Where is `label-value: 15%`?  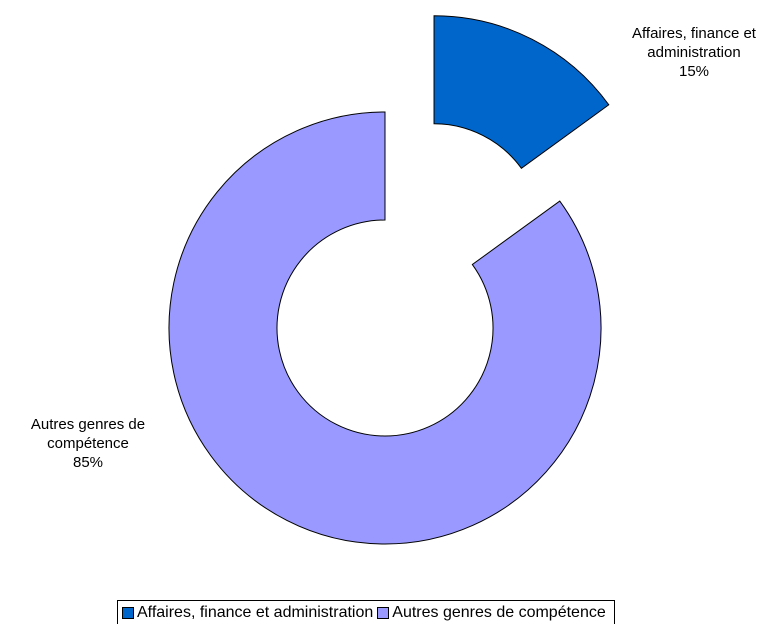
label-value: 15% is located at coordinates (694, 71).